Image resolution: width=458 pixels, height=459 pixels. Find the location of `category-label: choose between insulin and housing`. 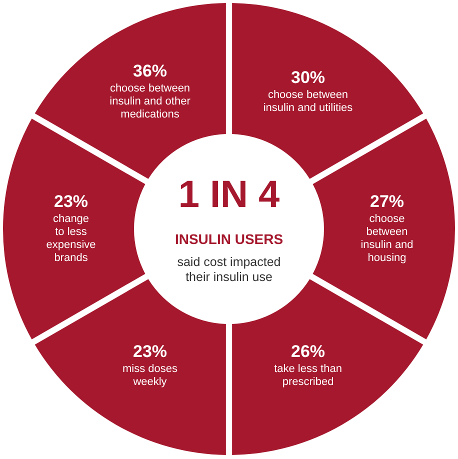

category-label: choose between insulin and housing is located at coordinates (387, 238).